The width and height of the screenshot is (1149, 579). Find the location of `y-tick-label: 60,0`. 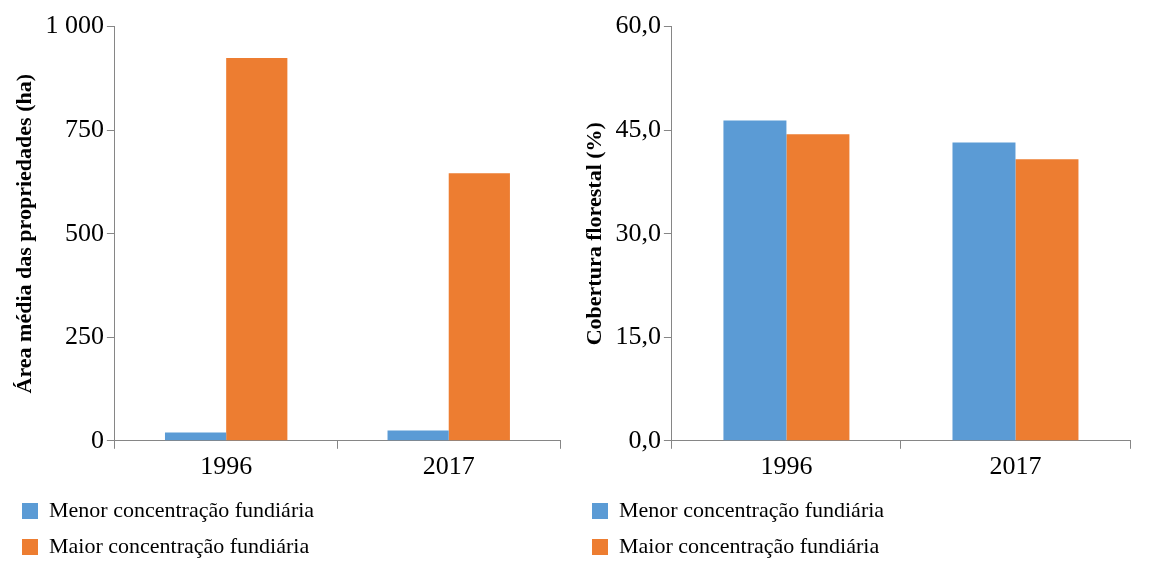

y-tick-label: 60,0 is located at coordinates (638, 25).